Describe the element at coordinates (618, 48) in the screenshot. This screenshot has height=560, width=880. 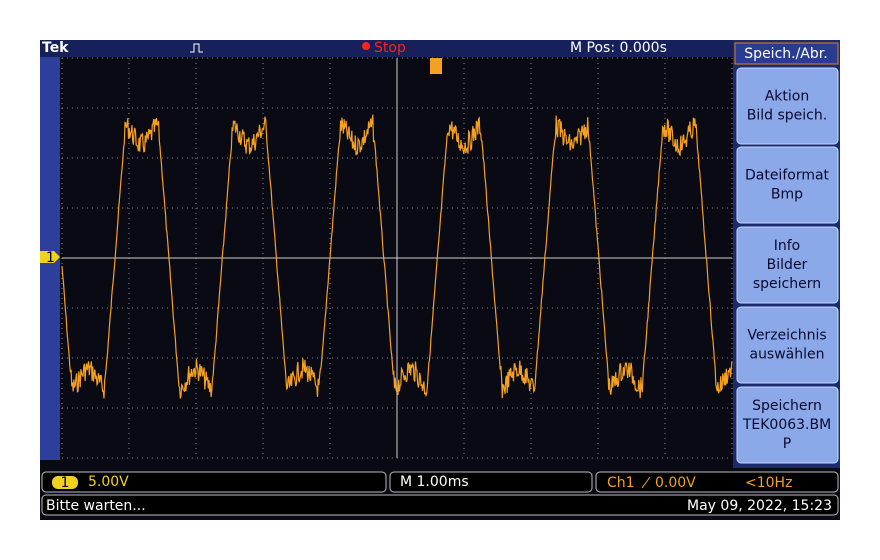
I see `position: M Pos: 0.000s` at that location.